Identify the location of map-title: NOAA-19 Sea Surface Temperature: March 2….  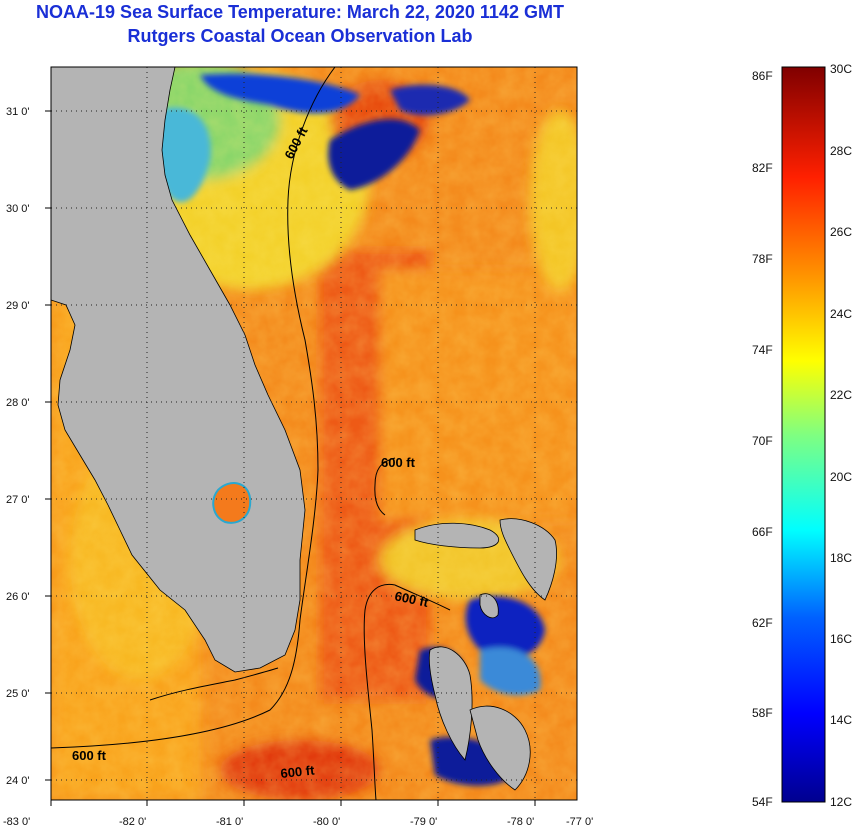
(300, 12).